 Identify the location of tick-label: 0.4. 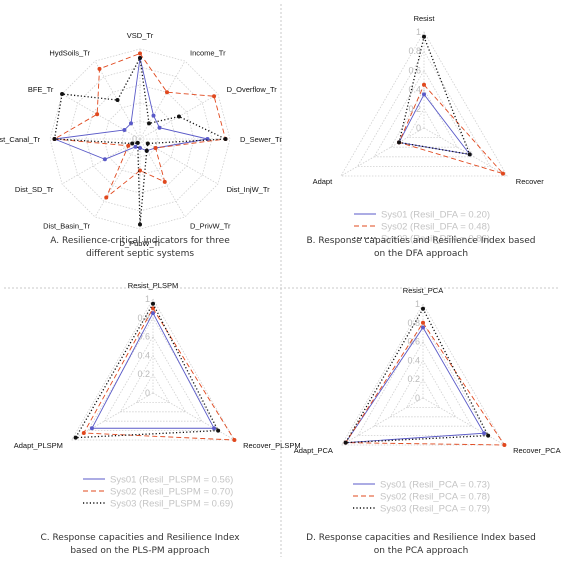
(143, 355).